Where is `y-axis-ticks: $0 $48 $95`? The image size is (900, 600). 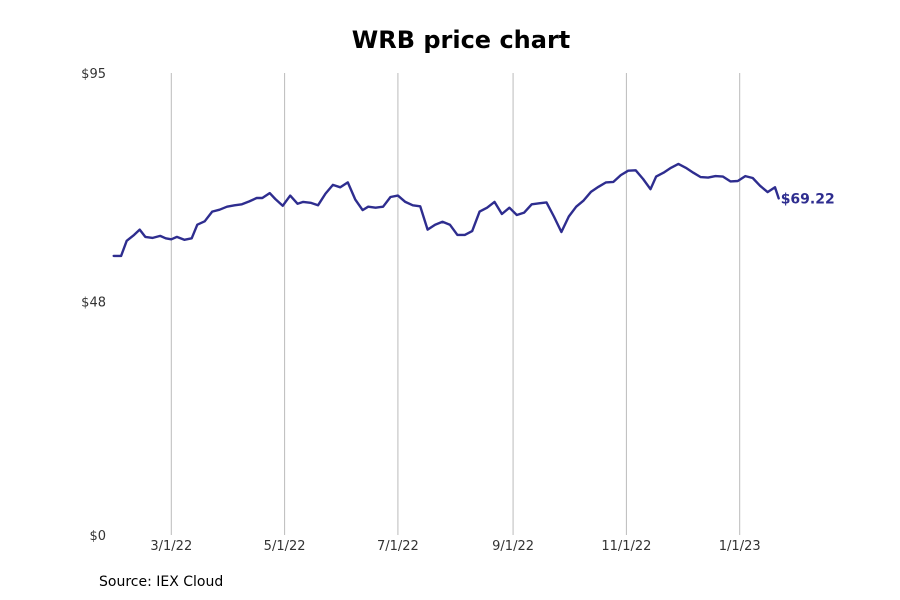 y-axis-ticks: $0 $48 $95 is located at coordinates (93, 305).